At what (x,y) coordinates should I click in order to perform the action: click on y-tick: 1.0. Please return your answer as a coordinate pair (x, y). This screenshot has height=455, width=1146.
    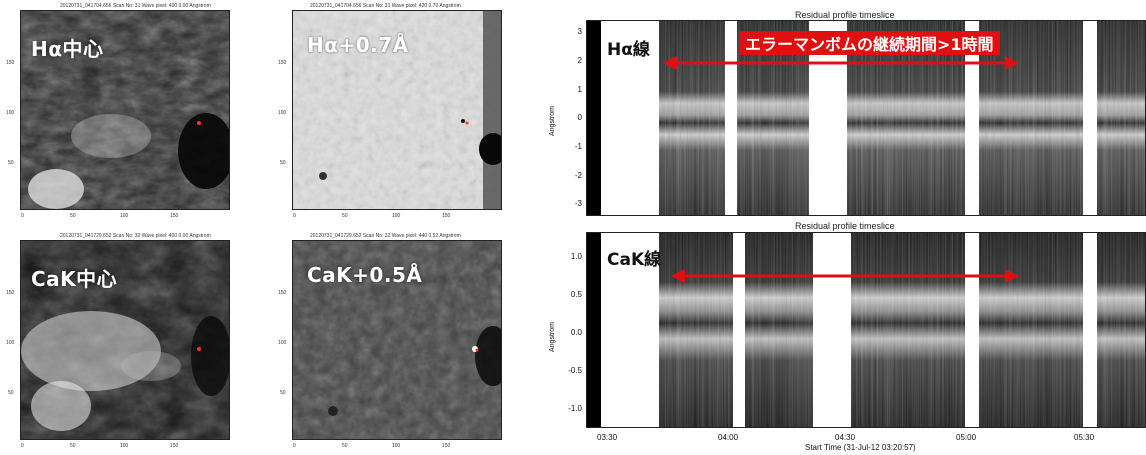
    Looking at the image, I should click on (576, 256).